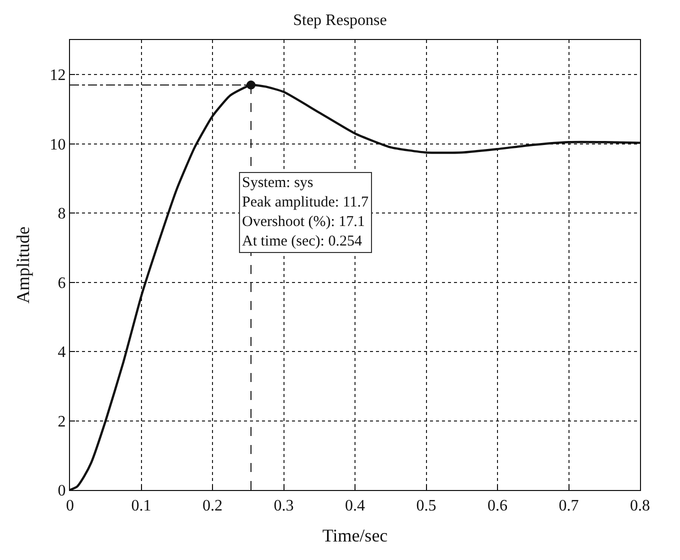 This screenshot has height=560, width=680. I want to click on x-tick-label: 0.8, so click(640, 505).